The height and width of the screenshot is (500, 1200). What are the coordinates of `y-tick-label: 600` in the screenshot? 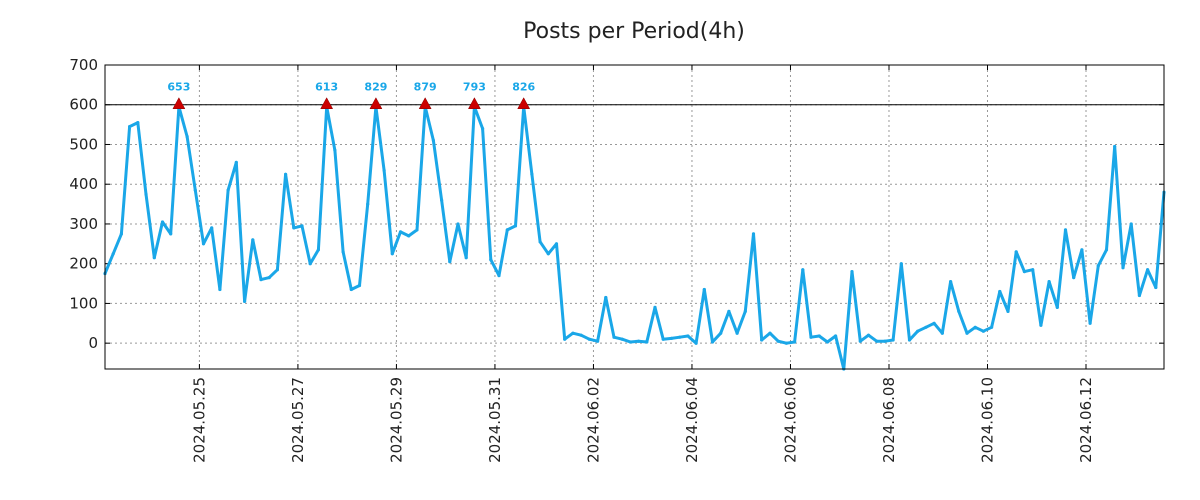 It's located at (83, 105).